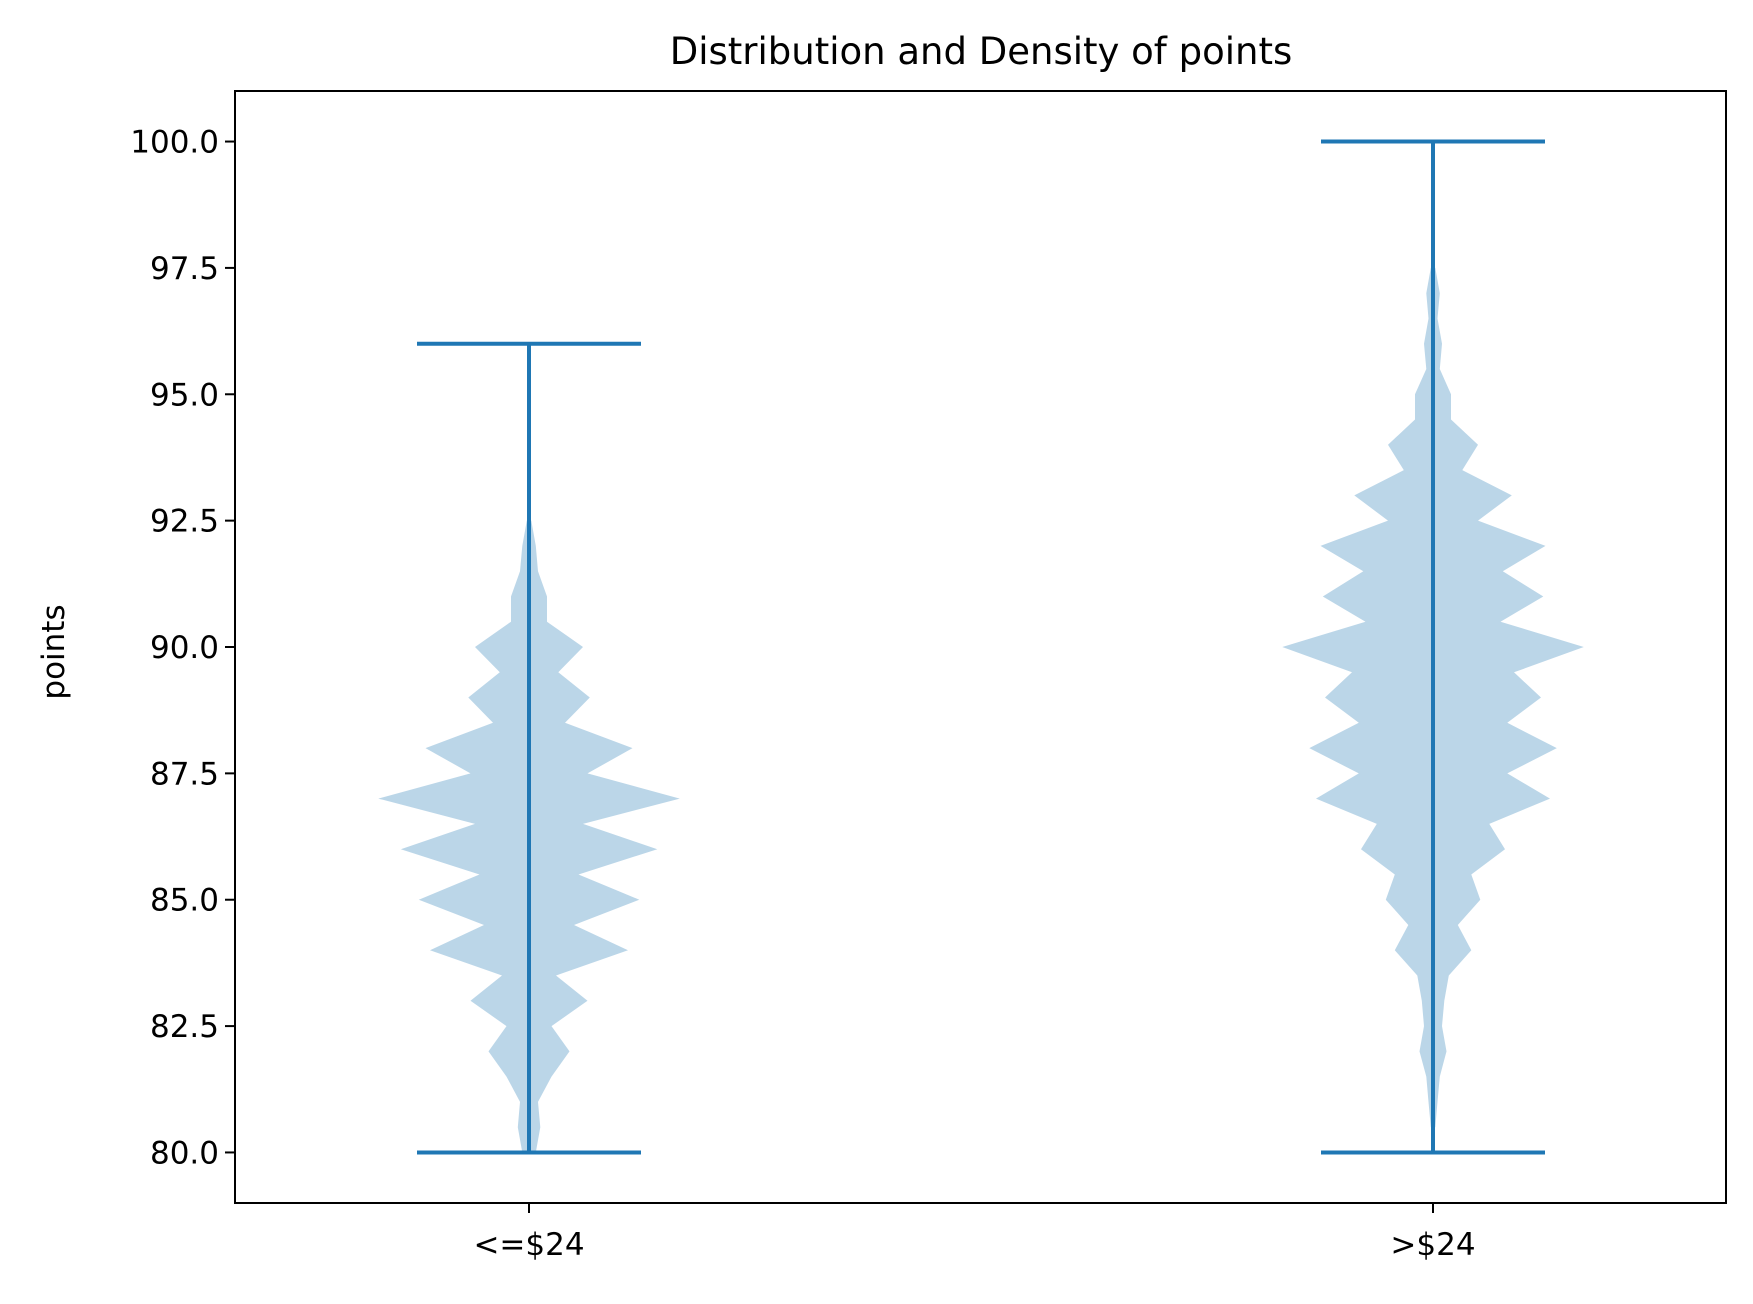 Image resolution: width=1753 pixels, height=1304 pixels. Describe the element at coordinates (184, 901) in the screenshot. I see `y-tick-label: 85.0` at that location.